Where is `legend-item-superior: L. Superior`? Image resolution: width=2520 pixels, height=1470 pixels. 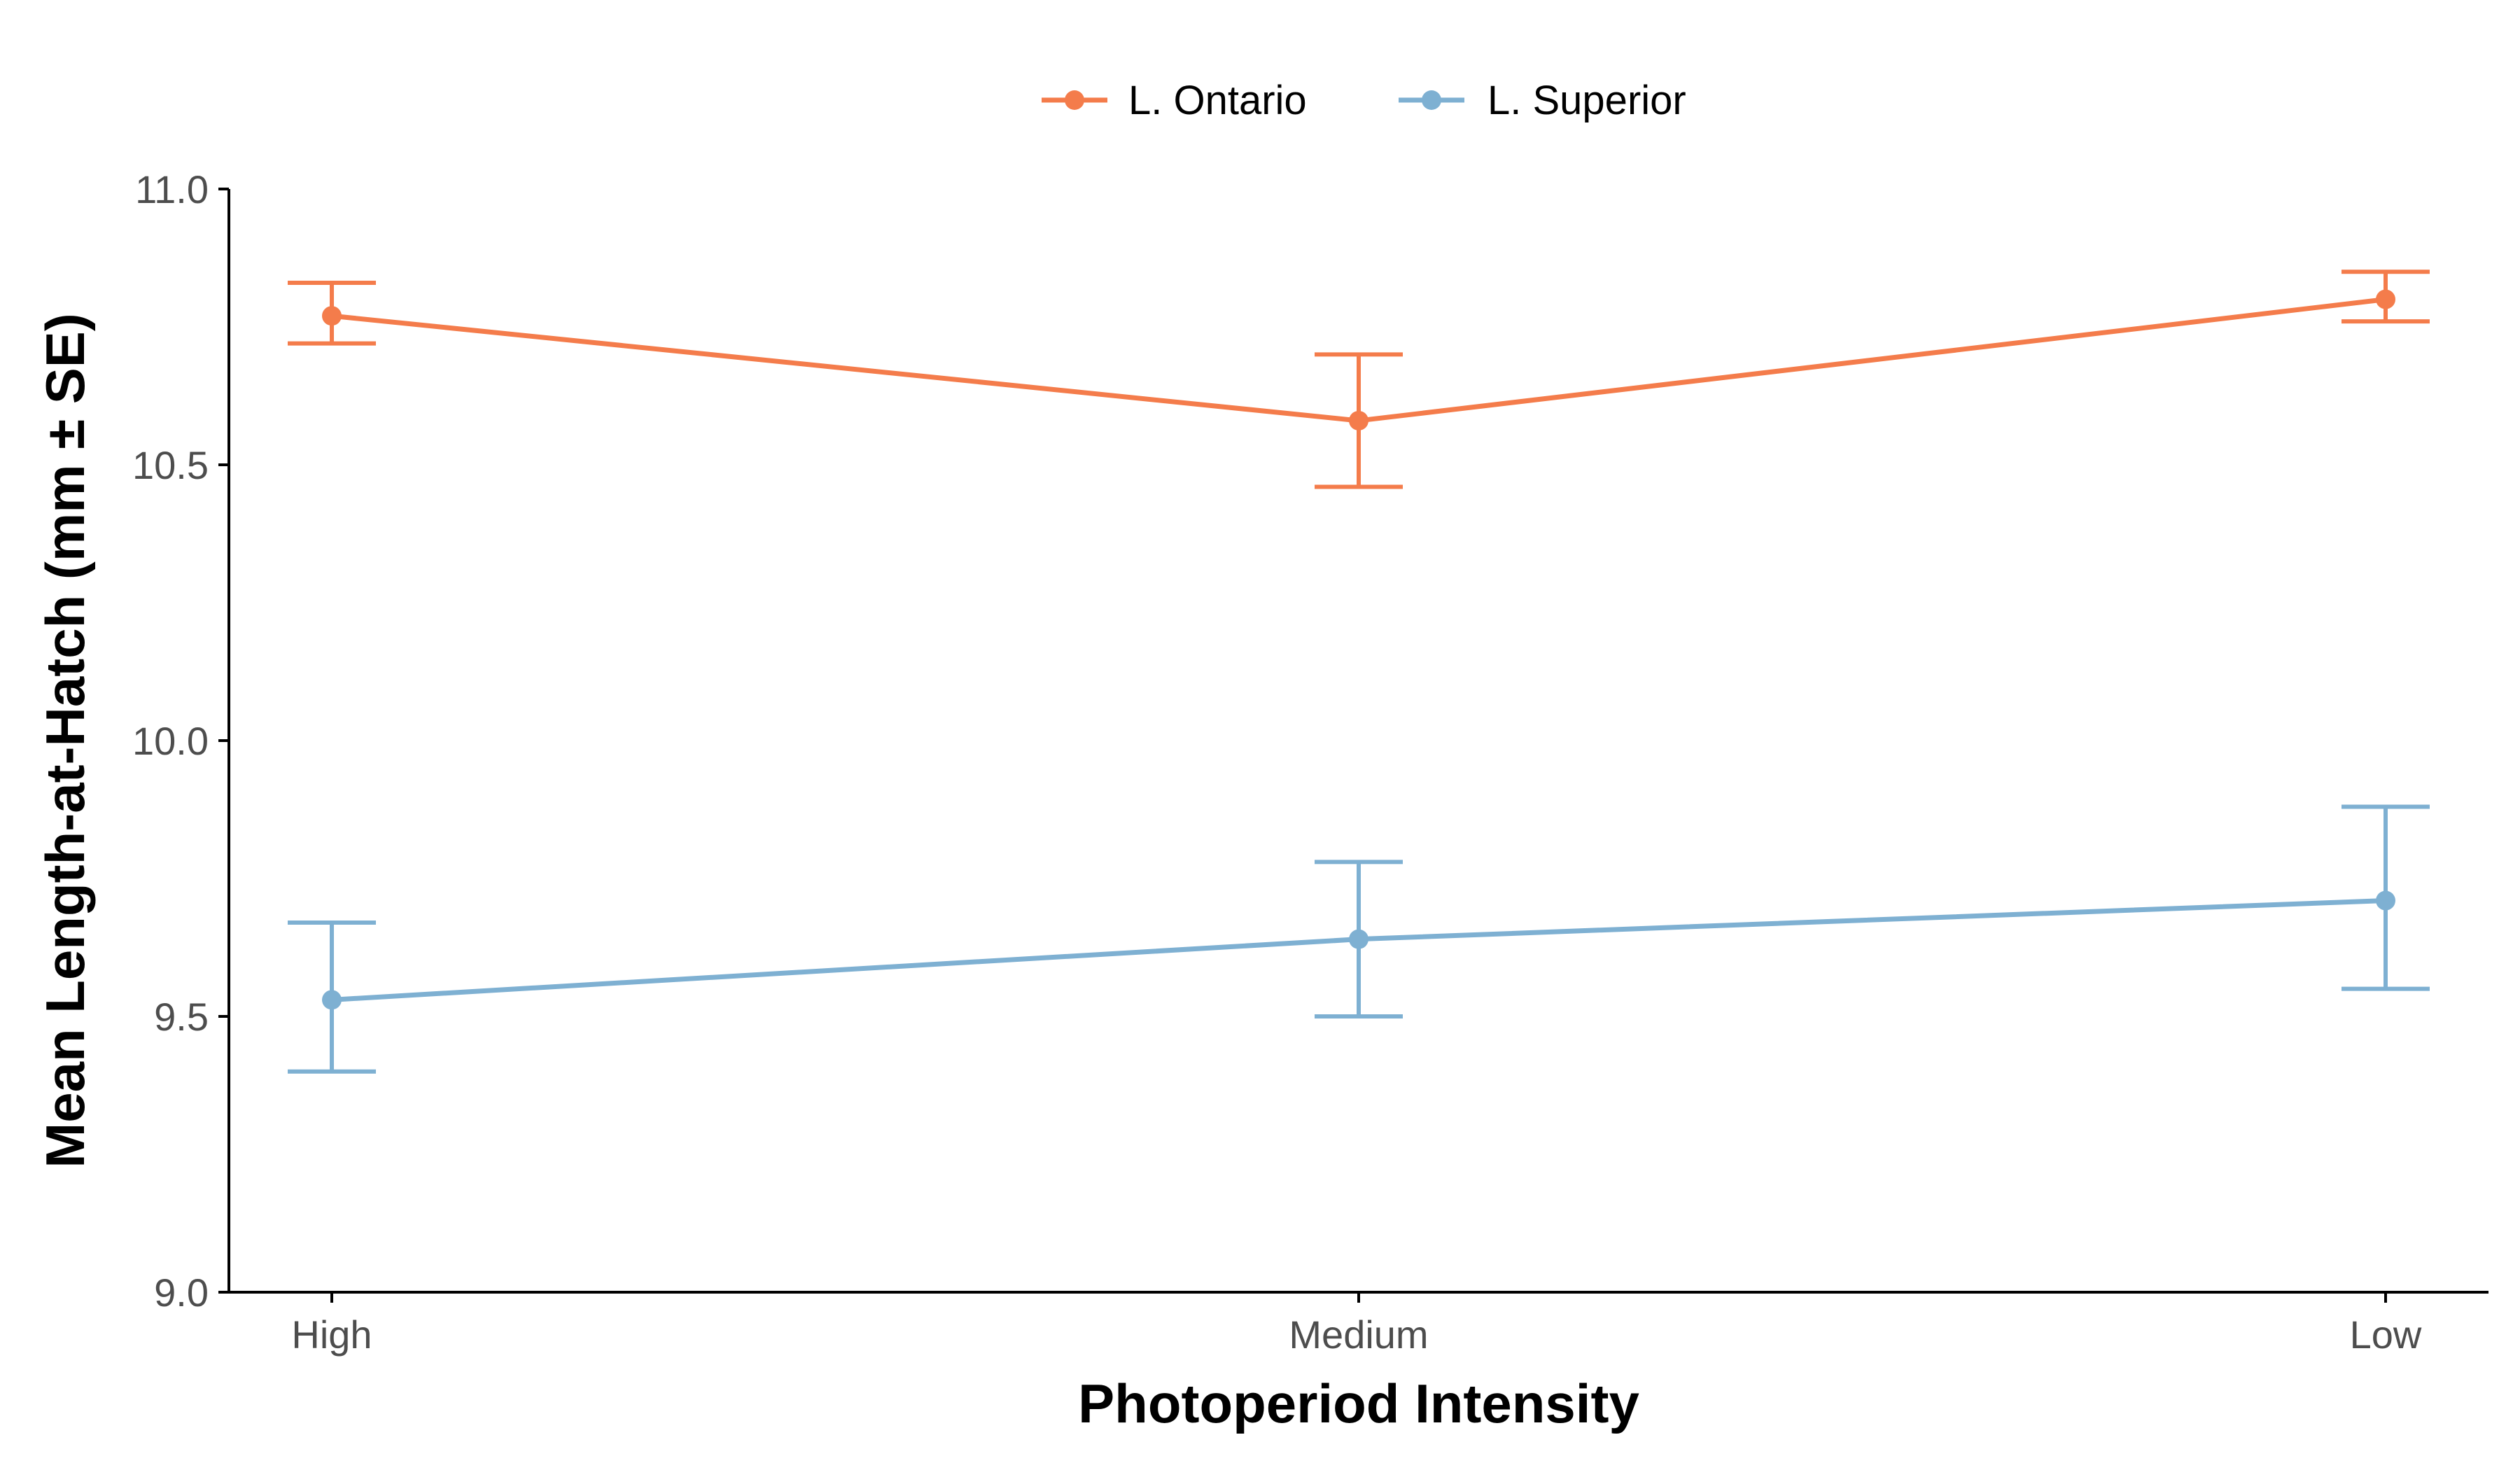
legend-item-superior: L. Superior is located at coordinates (1542, 100).